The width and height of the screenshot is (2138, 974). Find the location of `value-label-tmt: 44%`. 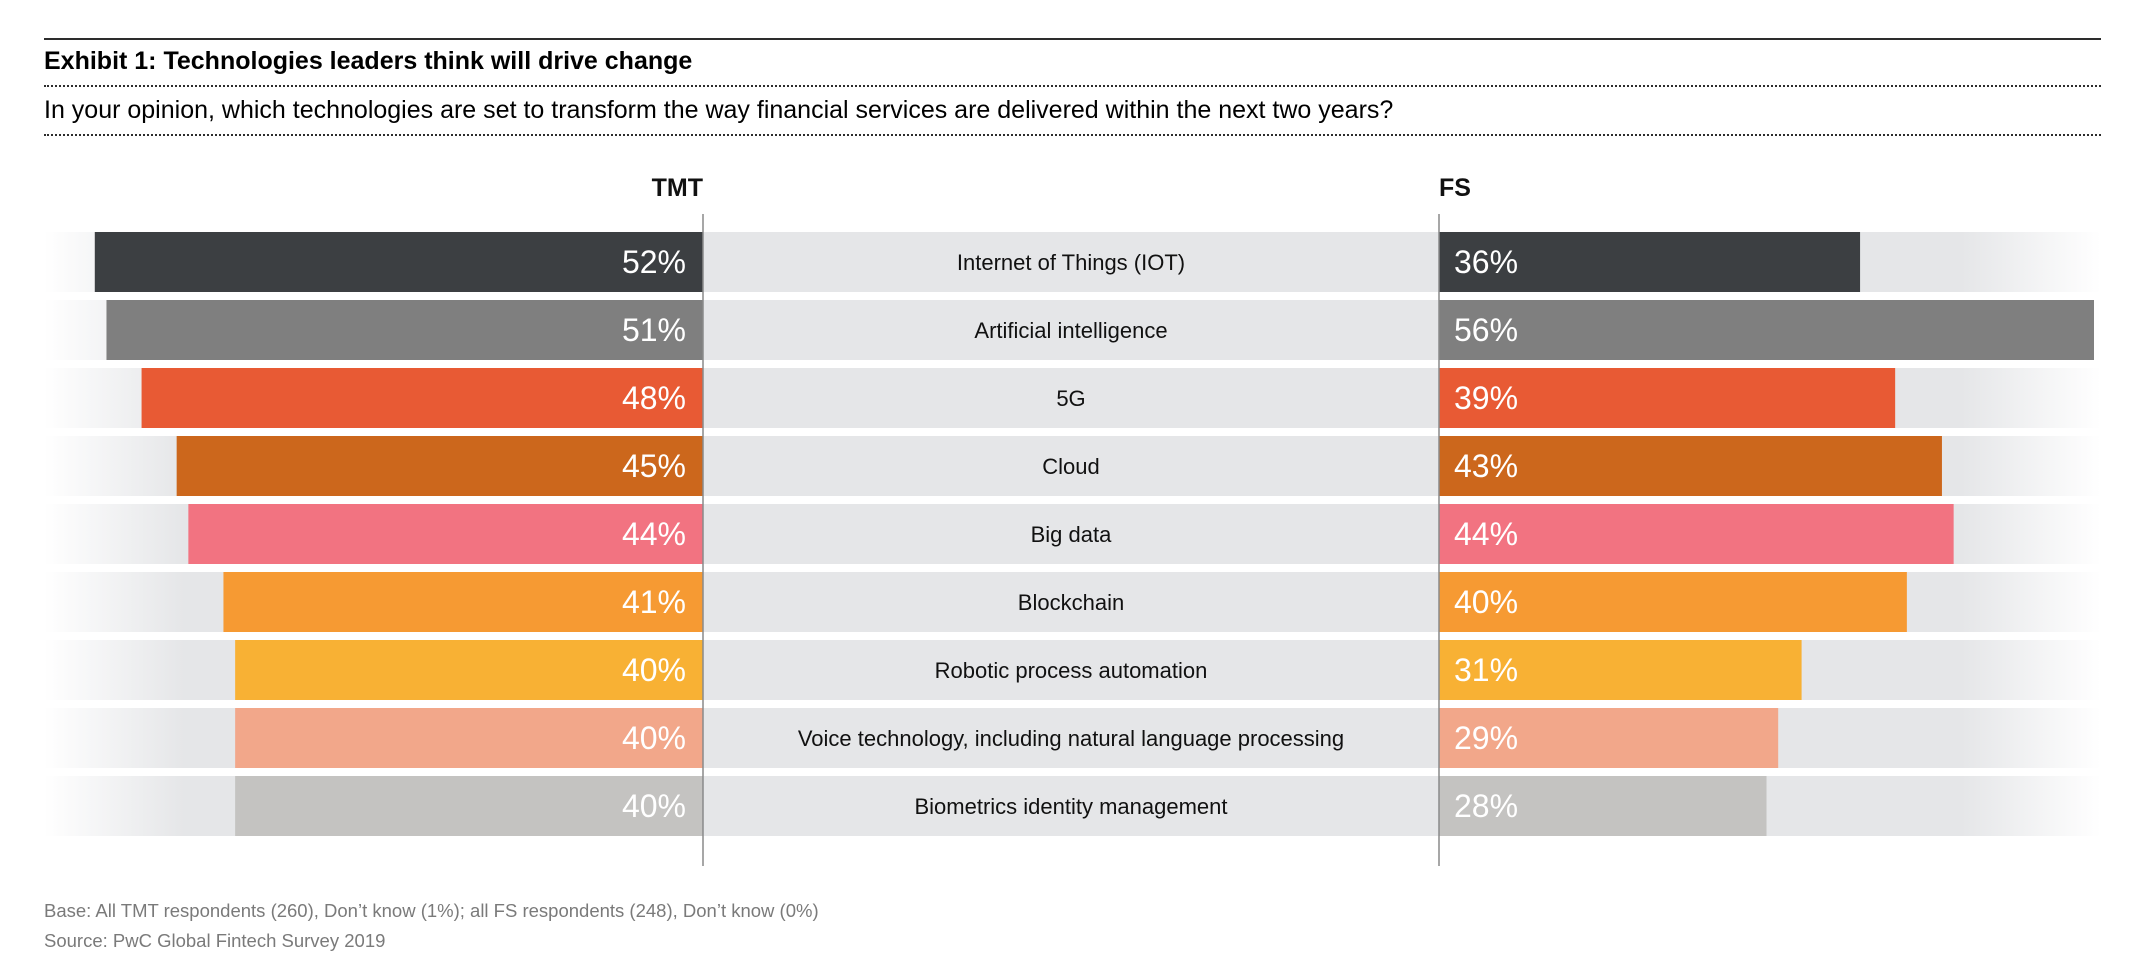

value-label-tmt: 44% is located at coordinates (654, 534).